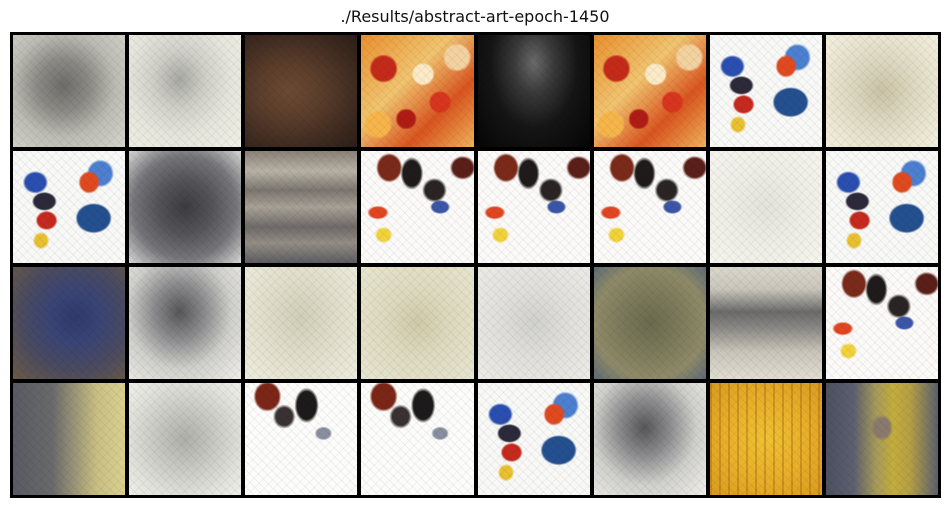 The width and height of the screenshot is (950, 509). What do you see at coordinates (475, 16) in the screenshot?
I see `figure-title: ./Results/abstract-art-epoch-1450` at bounding box center [475, 16].